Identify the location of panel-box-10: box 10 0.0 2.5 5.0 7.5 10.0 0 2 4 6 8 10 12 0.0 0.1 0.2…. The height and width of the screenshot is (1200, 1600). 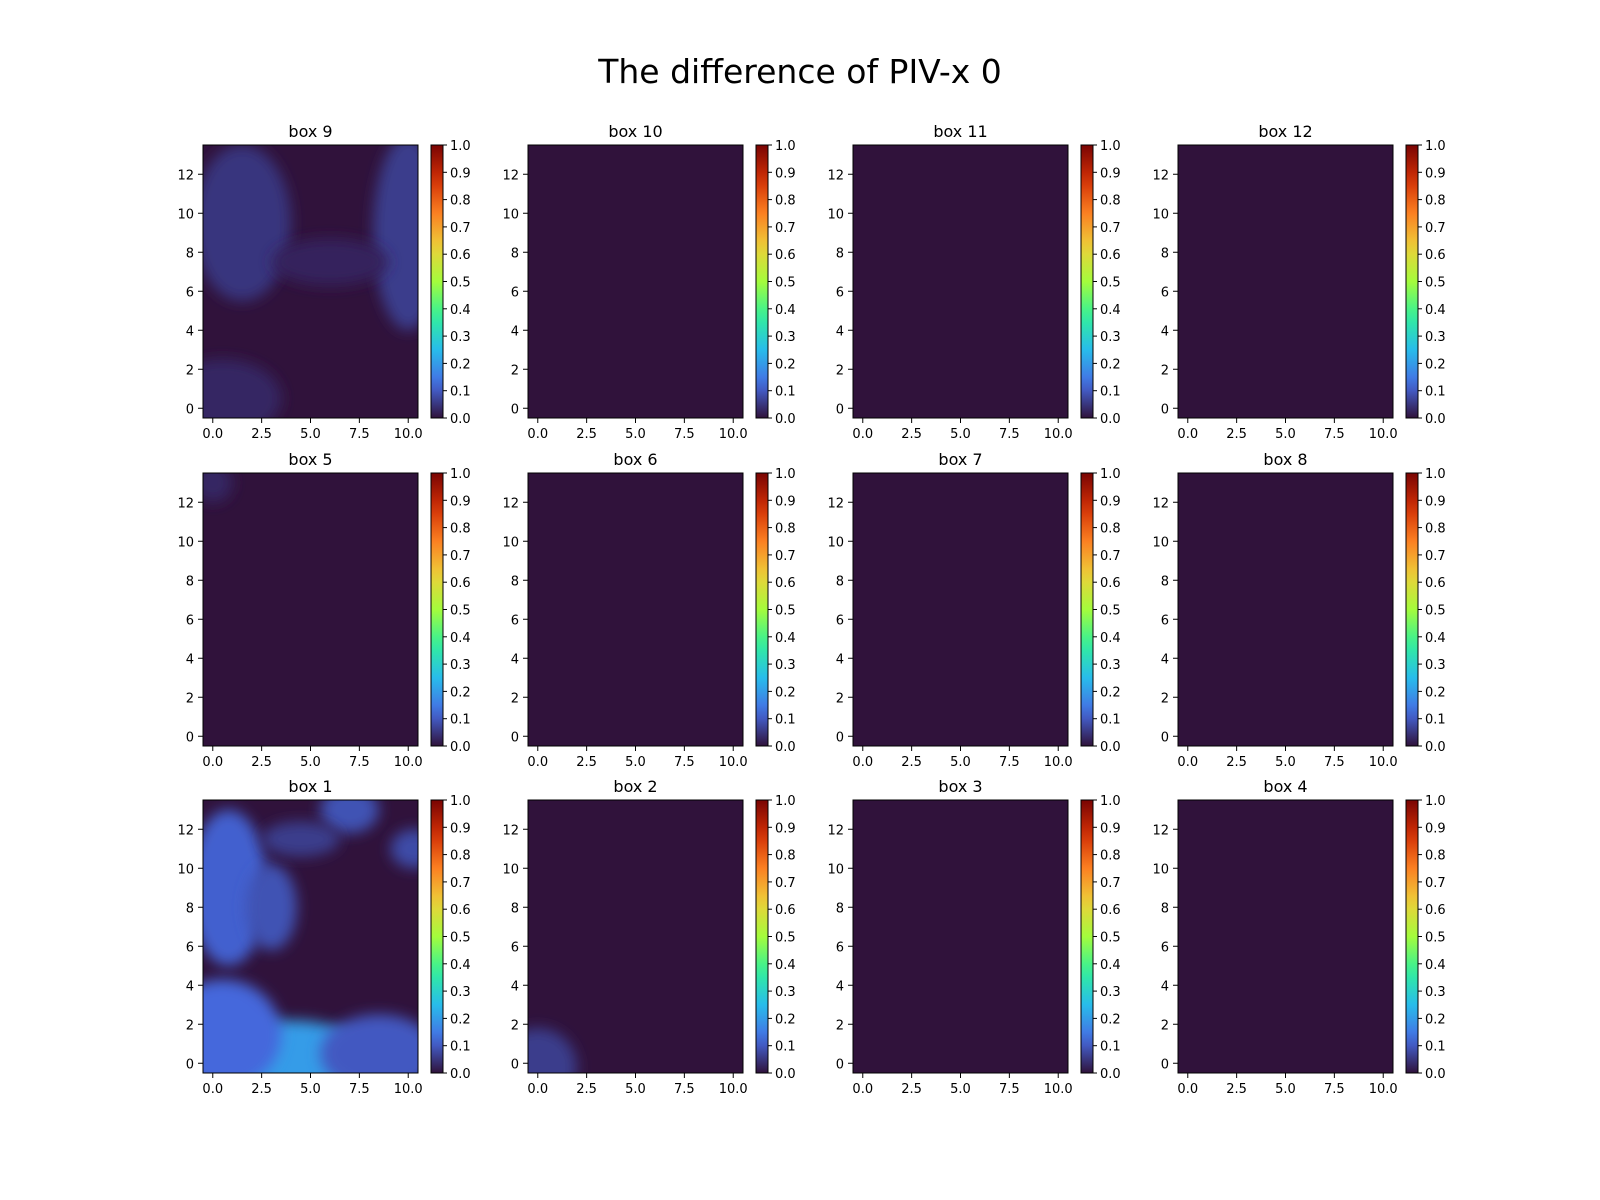
(648, 282).